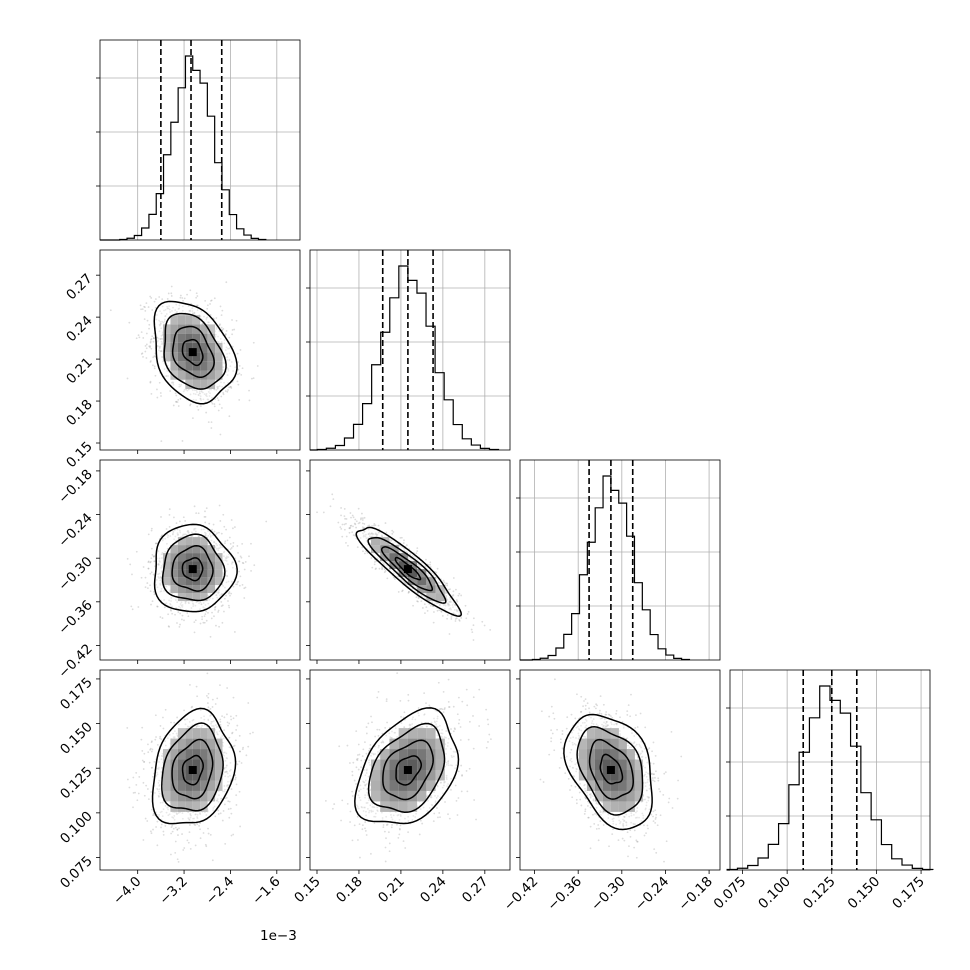  Describe the element at coordinates (908, 893) in the screenshot. I see `x-tick-label-p3: 0.175` at that location.